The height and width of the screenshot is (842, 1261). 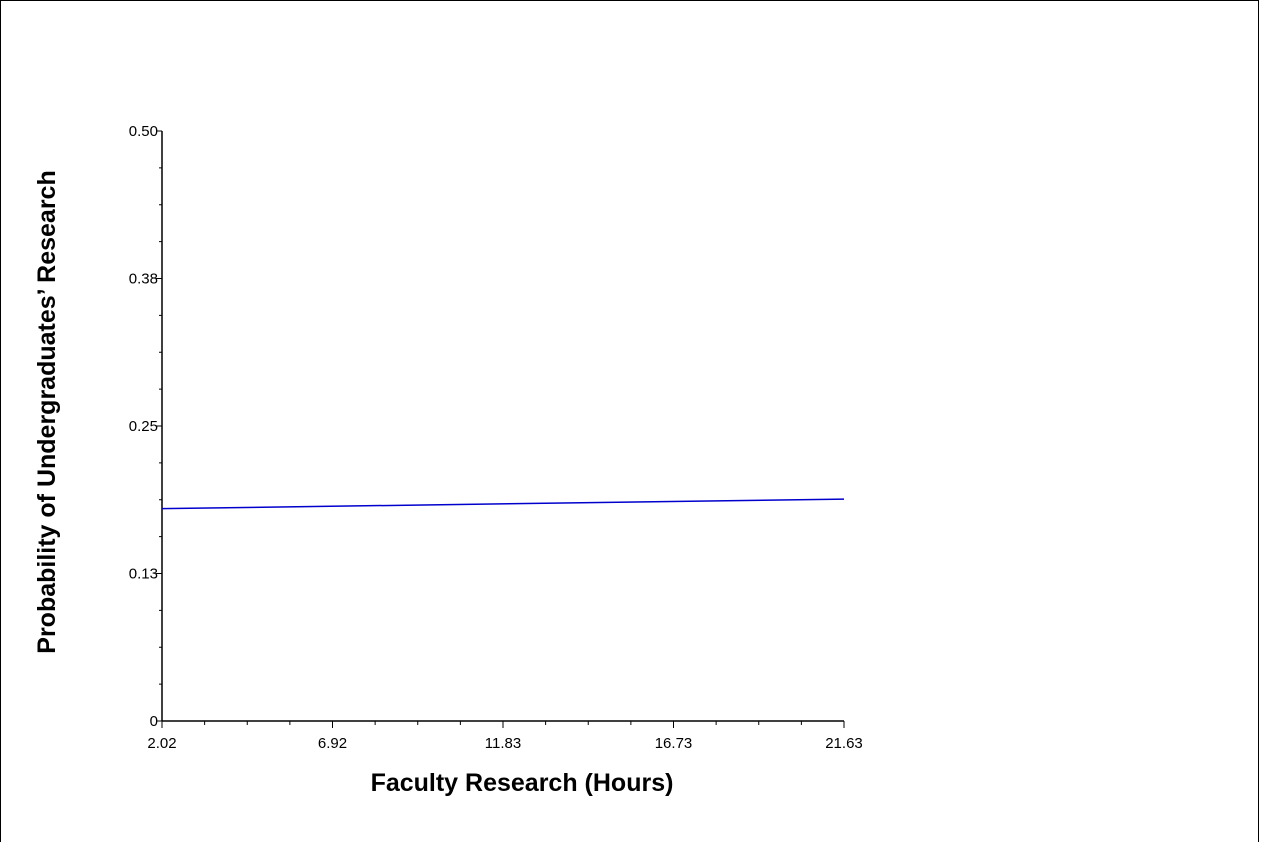 I want to click on y-tick-label: 0.38, so click(x=143, y=279).